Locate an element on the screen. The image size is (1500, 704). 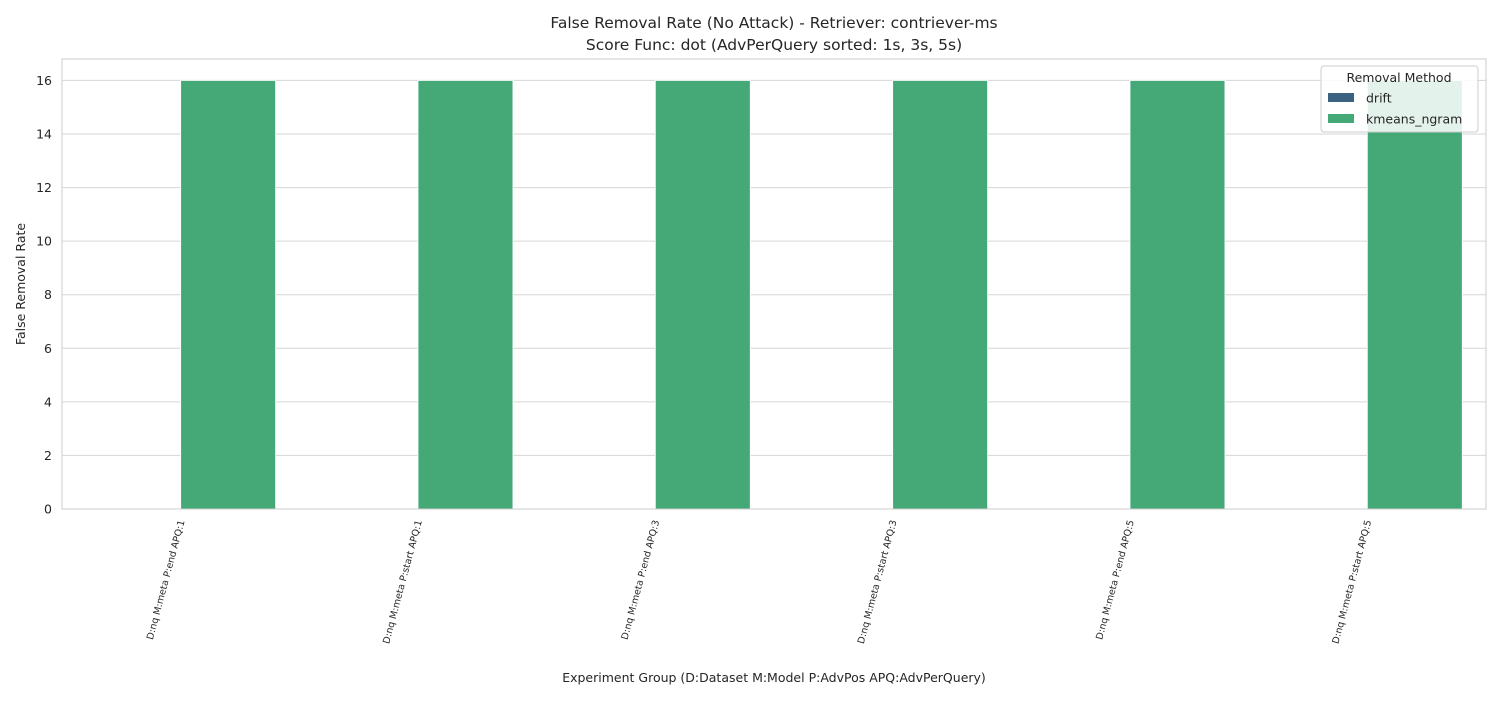
x-tick-label: D:nq M:meta P:start APQ:3 is located at coordinates (878, 582).